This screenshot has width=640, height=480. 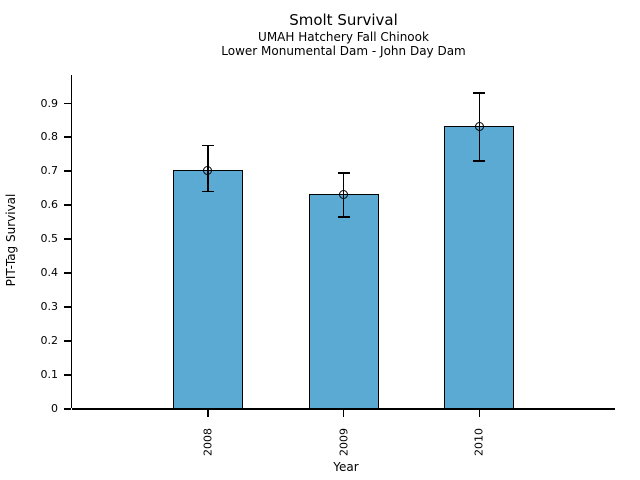 I want to click on y-axis-spine, so click(x=71, y=241).